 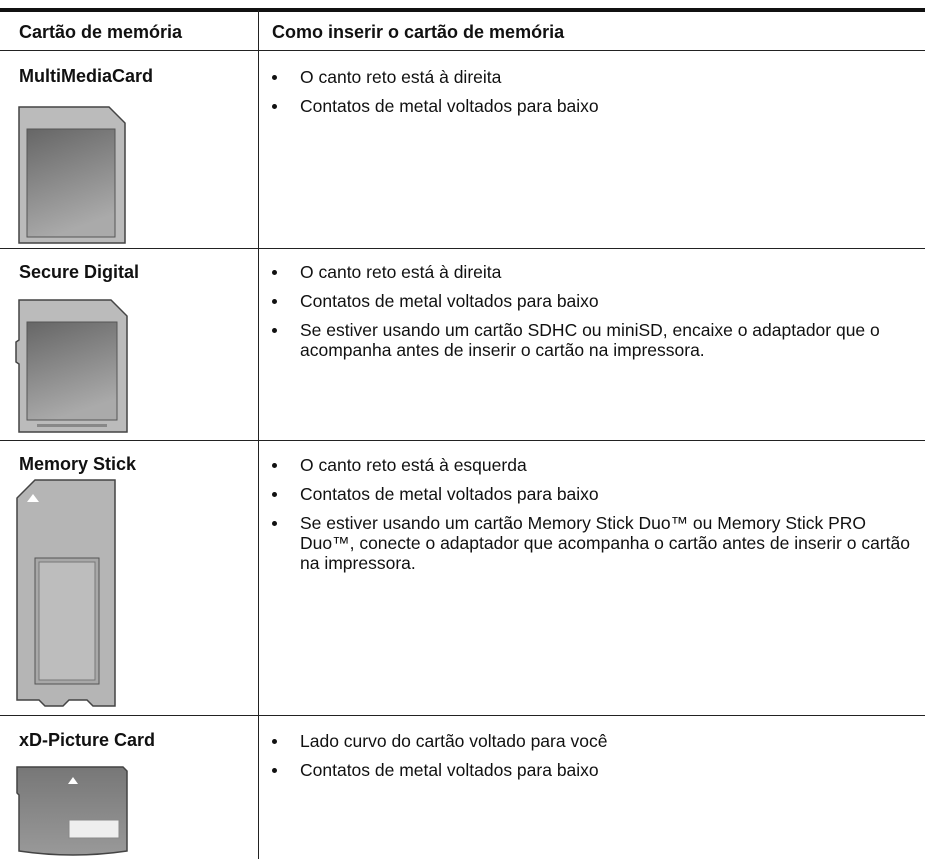 What do you see at coordinates (78, 464) in the screenshot?
I see `card-name: Memory Stick` at bounding box center [78, 464].